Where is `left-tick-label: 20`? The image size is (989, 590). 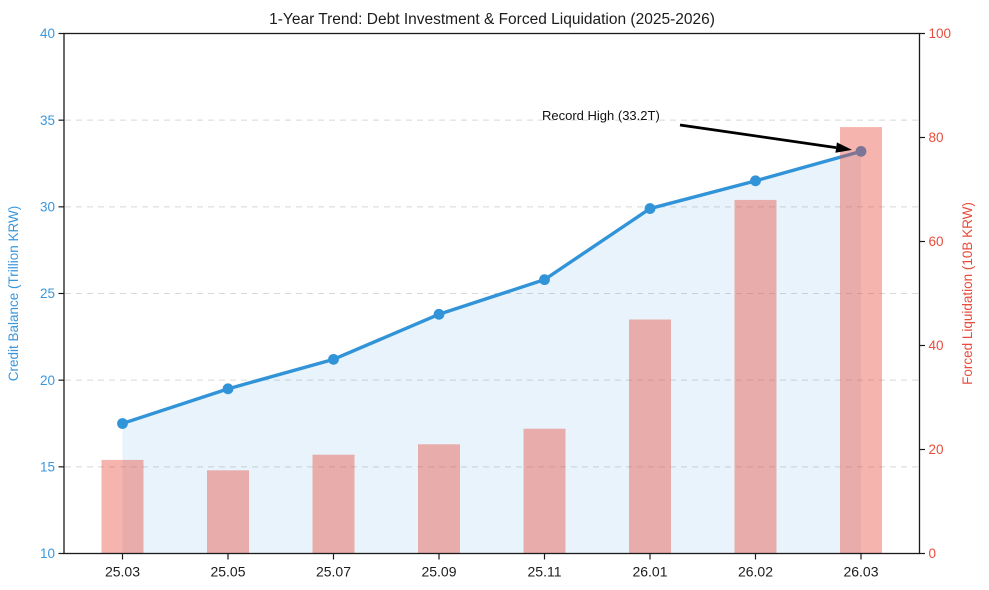 left-tick-label: 20 is located at coordinates (47, 380).